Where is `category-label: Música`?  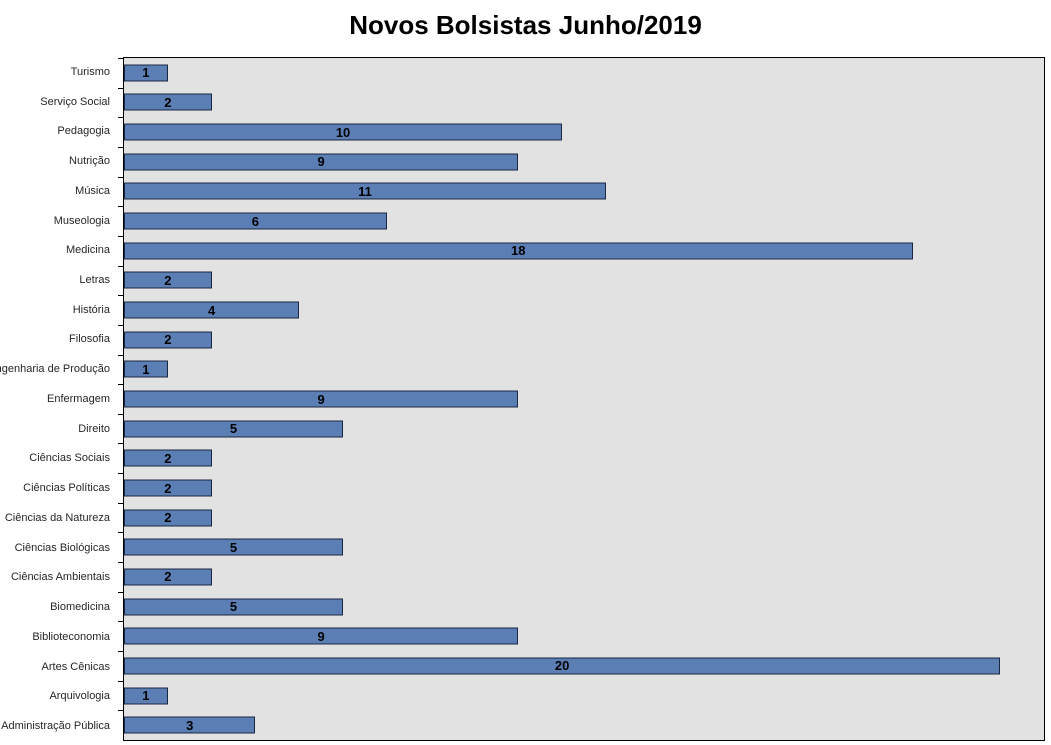
category-label: Música is located at coordinates (92, 190).